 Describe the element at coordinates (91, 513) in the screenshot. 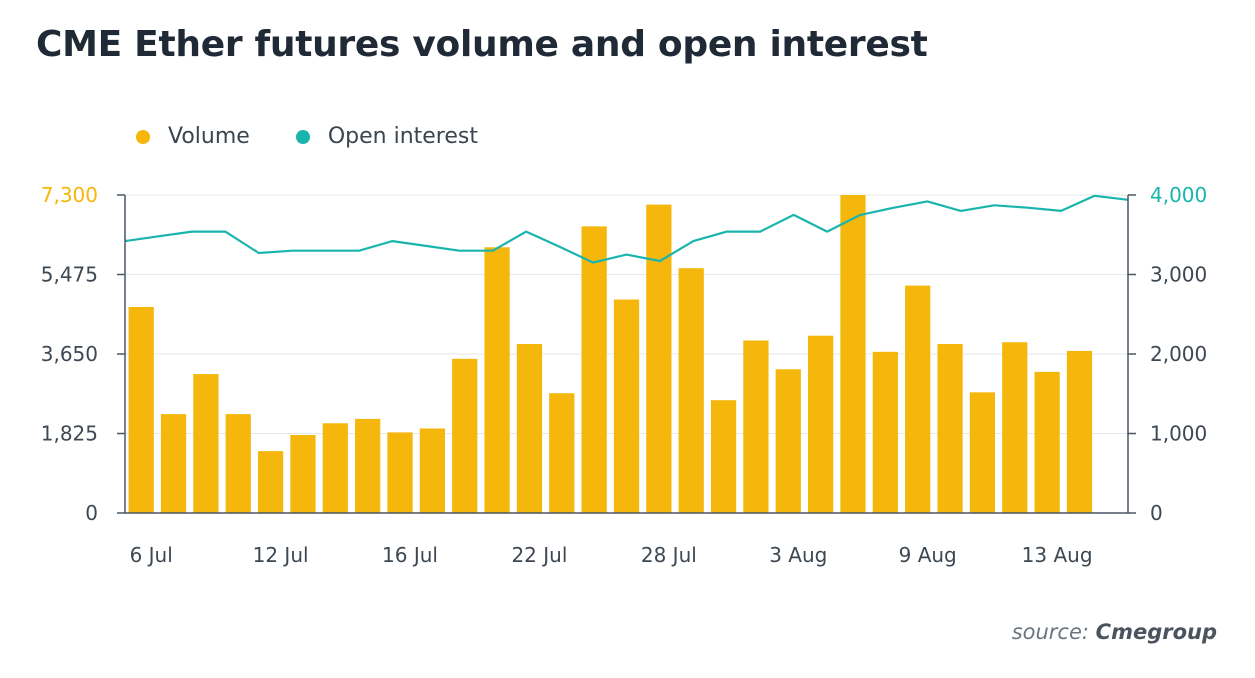

I see `y-left-tick-label: 0` at that location.